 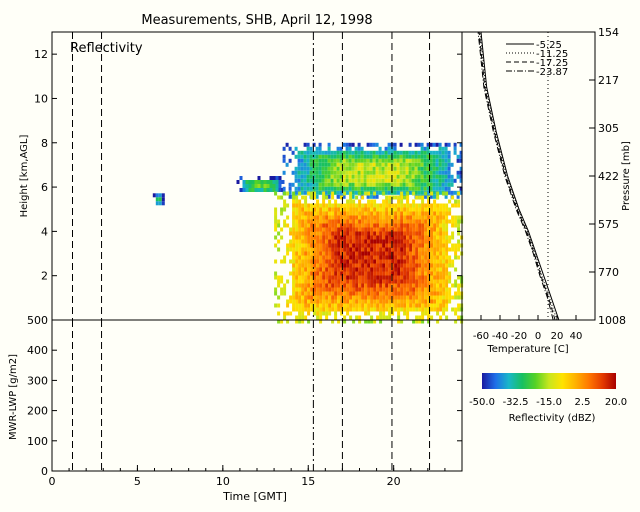 I want to click on colorbar-gradient, so click(x=549, y=381).